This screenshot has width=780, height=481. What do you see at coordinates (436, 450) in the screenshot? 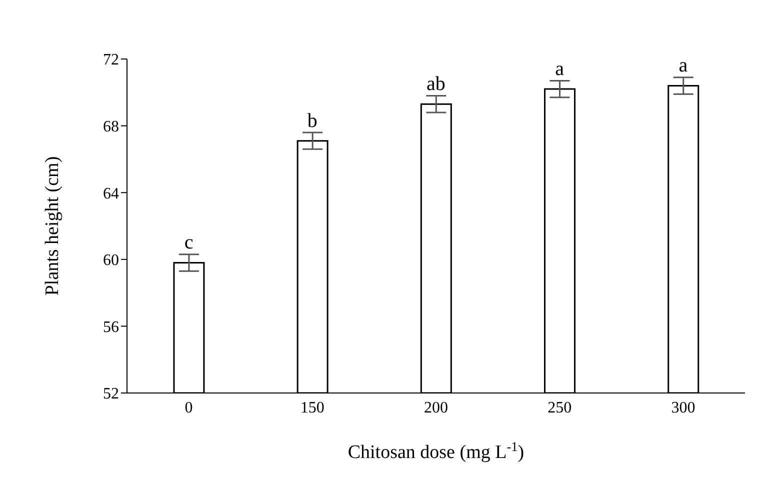
I see `x-axis-title: Chitosan dose (mg L$^{-1}$)` at bounding box center [436, 450].